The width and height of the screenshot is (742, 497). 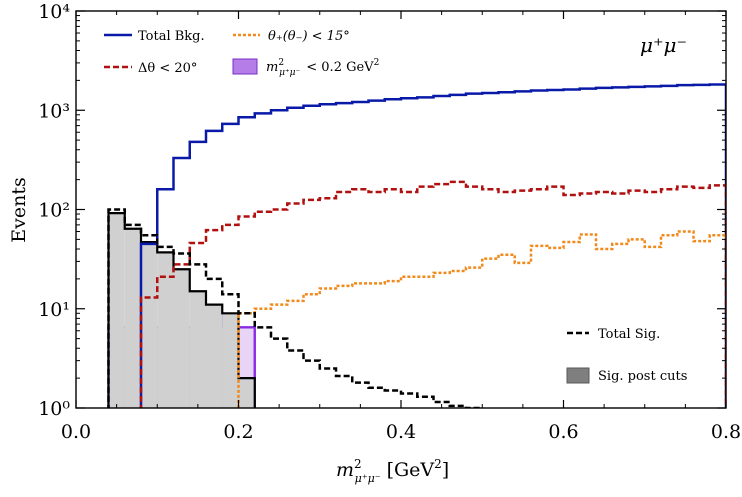 I want to click on y-tick-label: 10⁰, so click(x=54, y=409).